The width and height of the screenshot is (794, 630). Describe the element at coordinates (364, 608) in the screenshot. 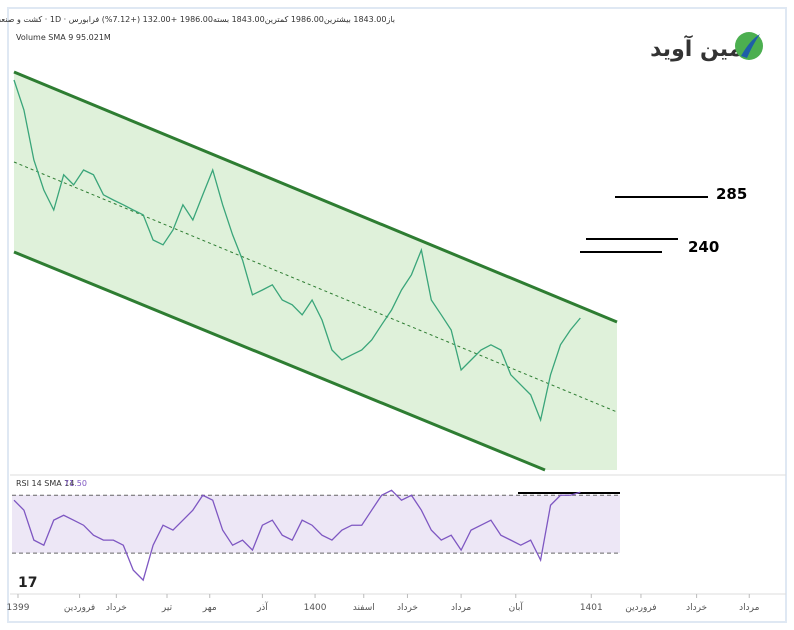

I see `x-tick-label: اسفند` at that location.